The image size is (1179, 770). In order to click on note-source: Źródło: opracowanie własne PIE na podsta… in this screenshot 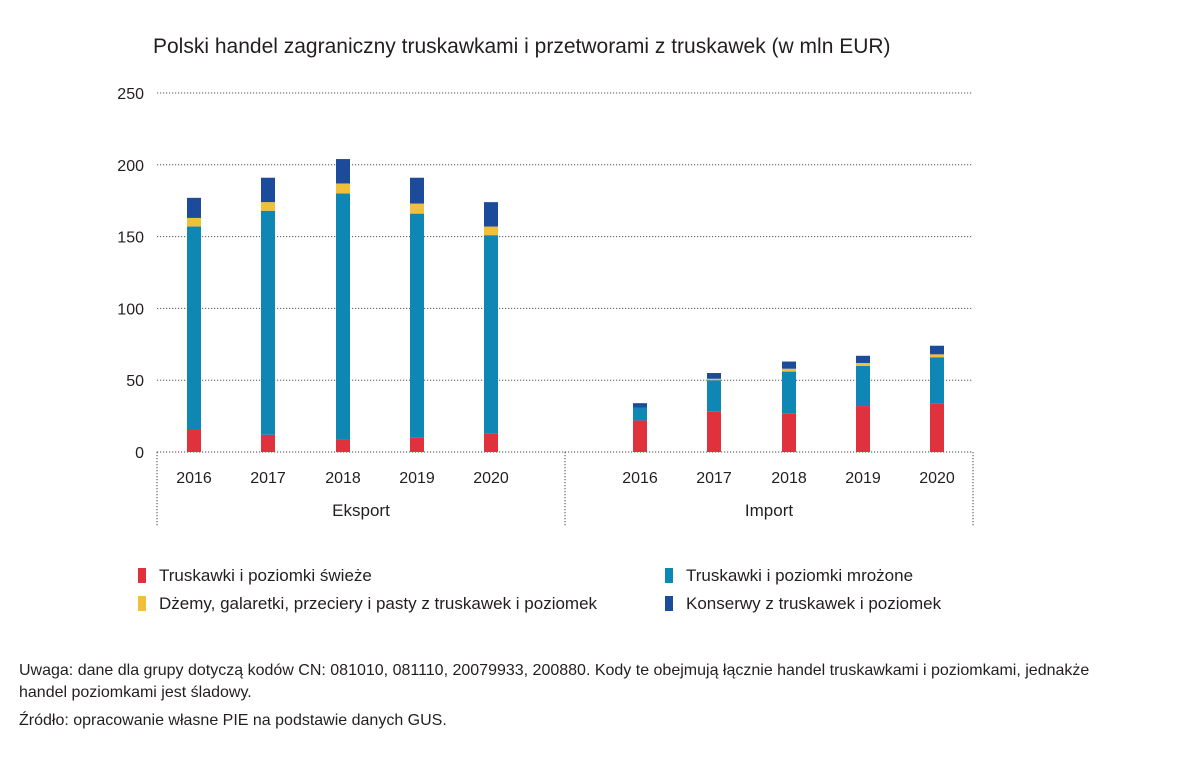, I will do `click(233, 720)`.